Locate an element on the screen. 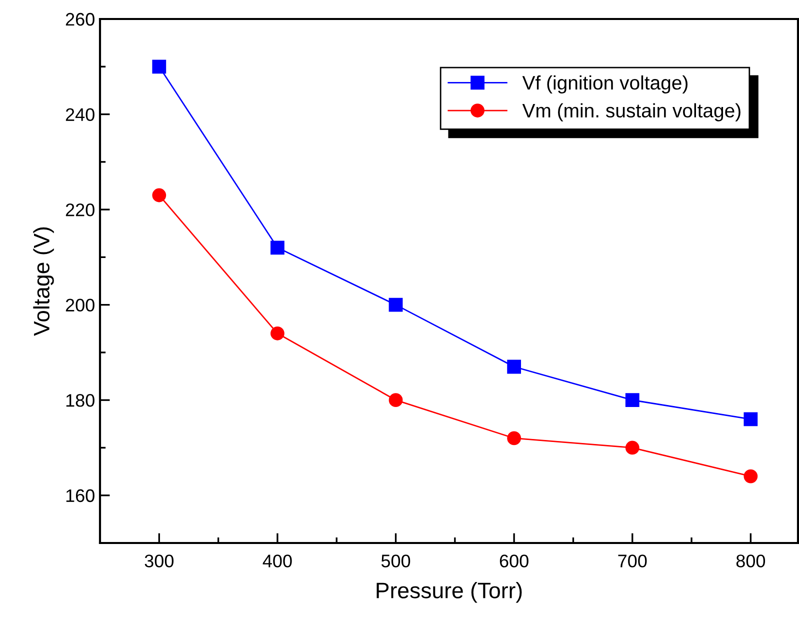 The image size is (799, 622). y-tick-label: 260 is located at coordinates (80, 19).